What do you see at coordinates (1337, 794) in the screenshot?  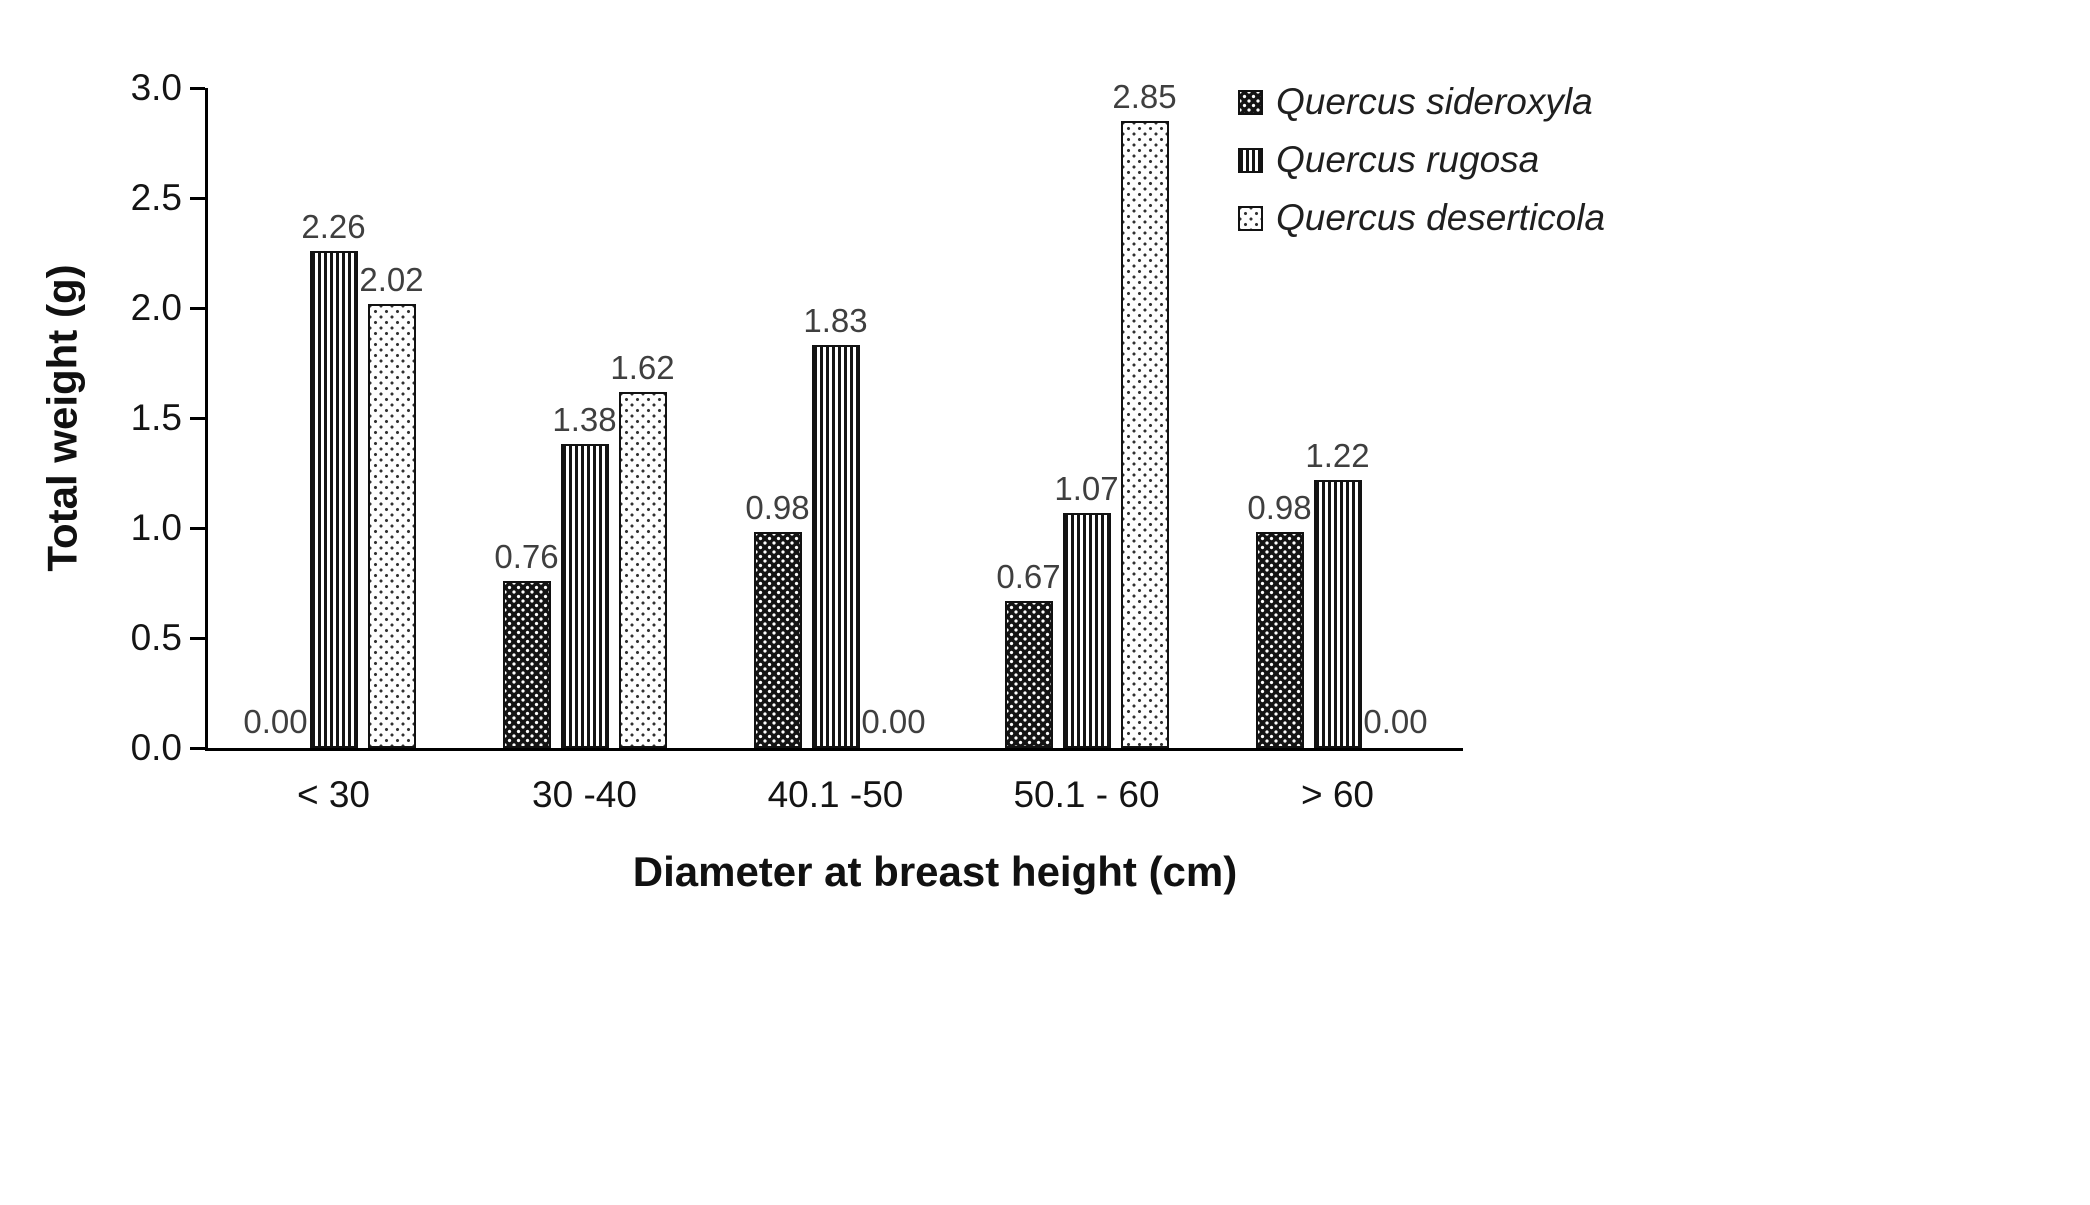 I see `category-label: > 60` at bounding box center [1337, 794].